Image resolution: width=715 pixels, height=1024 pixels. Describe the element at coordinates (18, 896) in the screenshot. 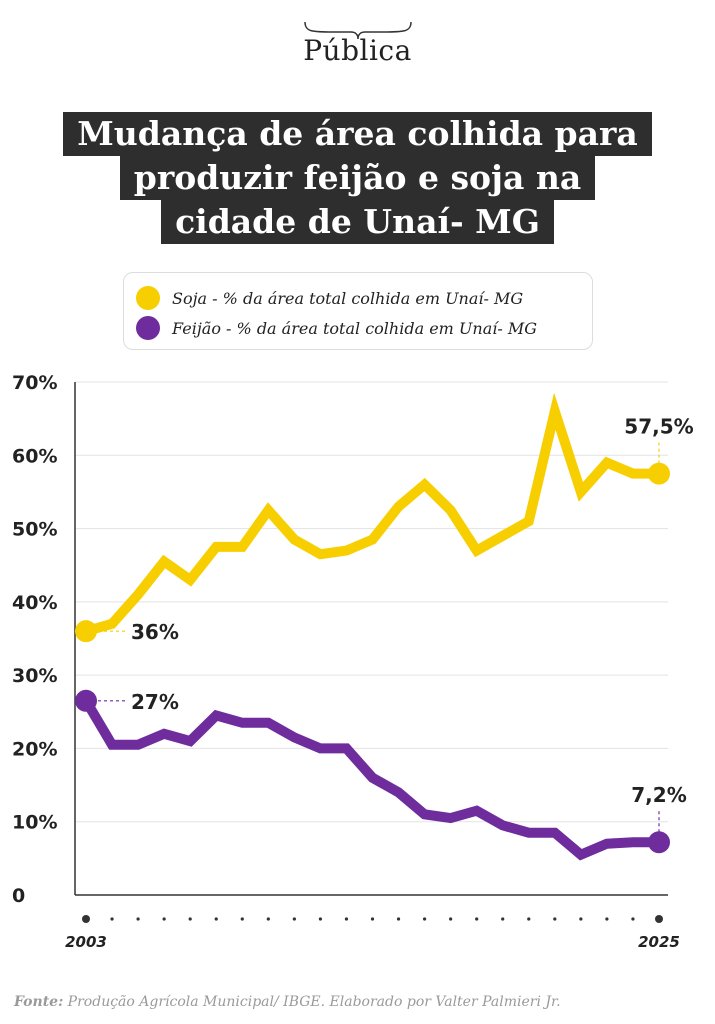

I see `y-tick-label: 0` at that location.